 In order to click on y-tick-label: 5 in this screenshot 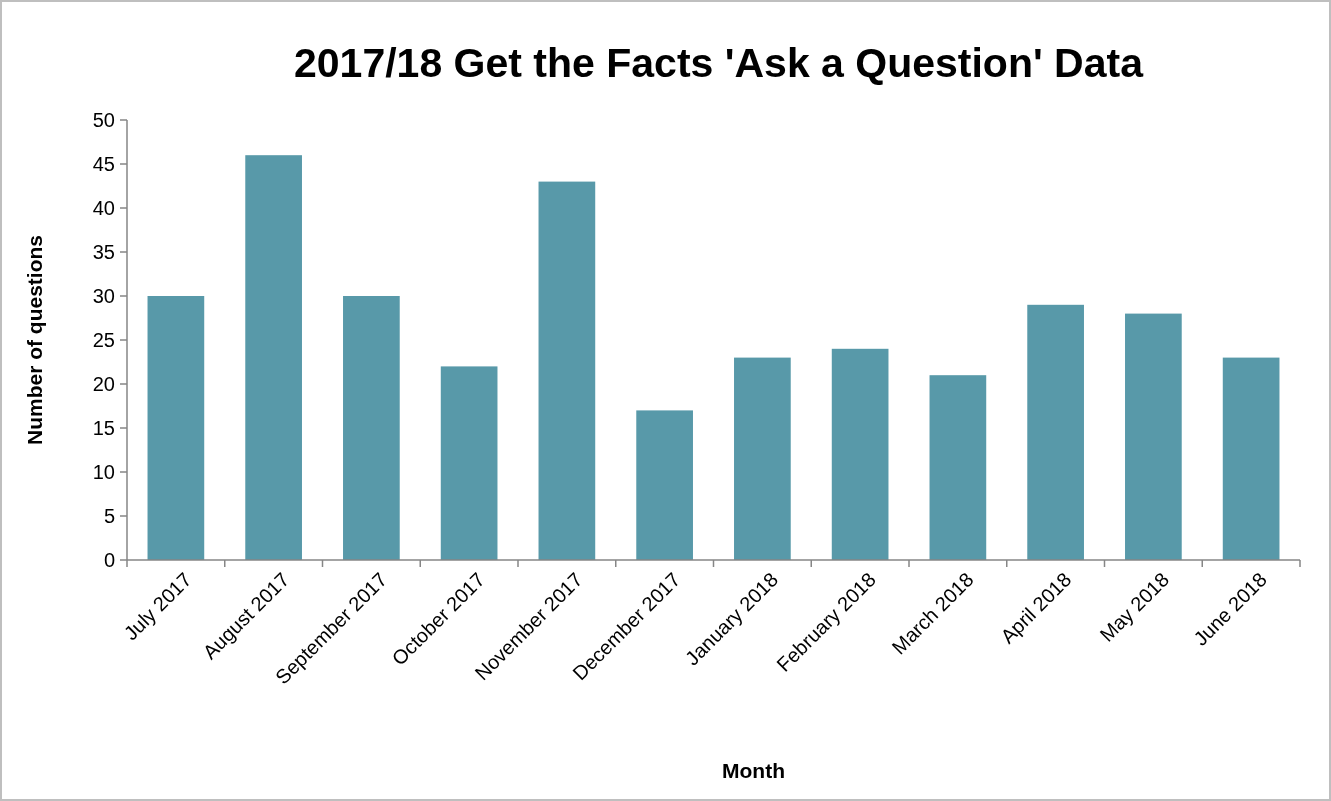, I will do `click(109, 516)`.